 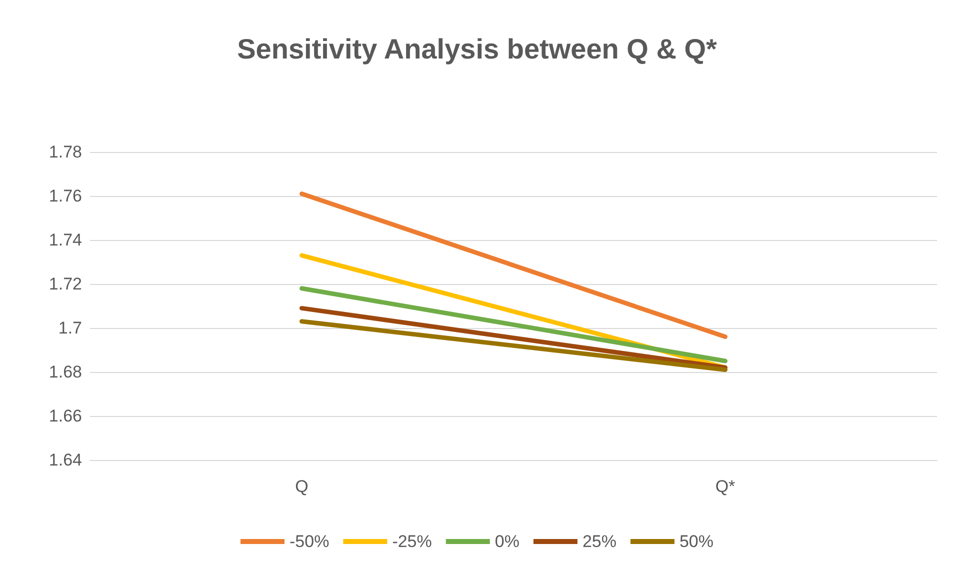 I want to click on y-tick-label: 1.74, so click(x=65, y=240).